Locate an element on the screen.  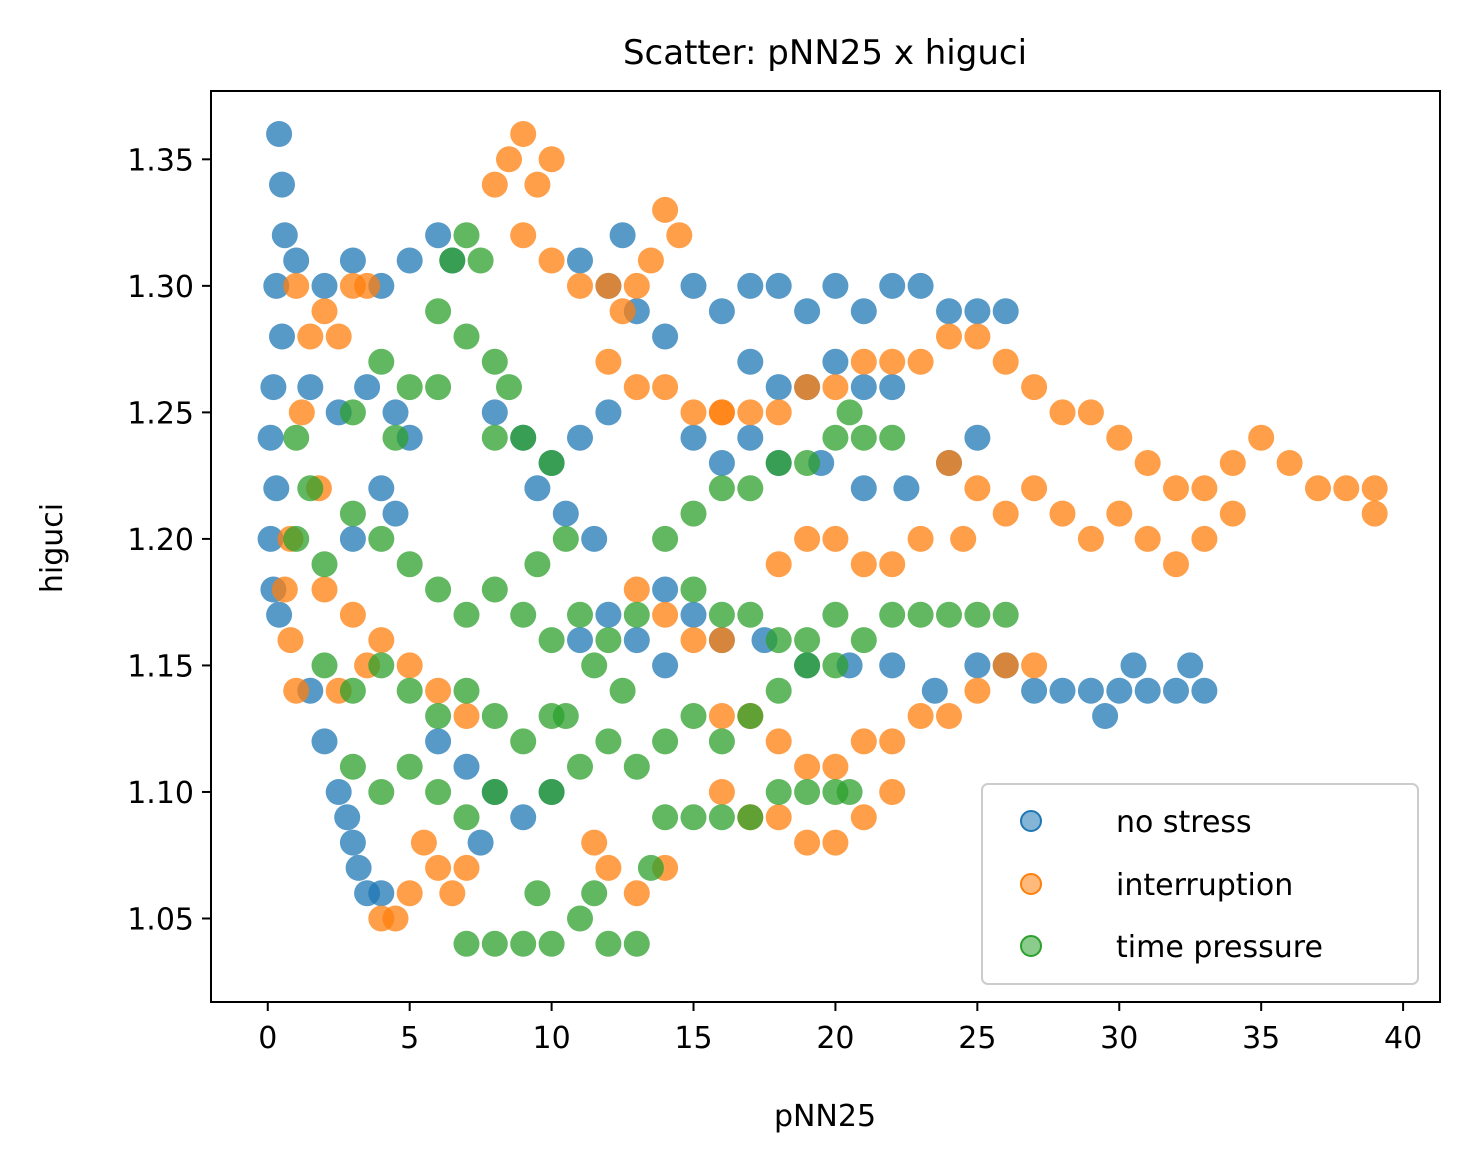
y-tick-label: 1.25 is located at coordinates (160, 413).